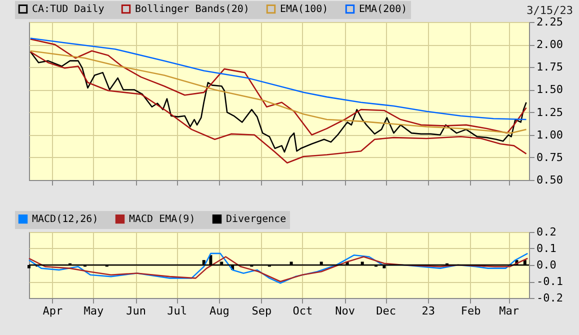 Image resolution: width=579 pixels, height=335 pixels. I want to click on x-tick-label: Nov, so click(345, 311).